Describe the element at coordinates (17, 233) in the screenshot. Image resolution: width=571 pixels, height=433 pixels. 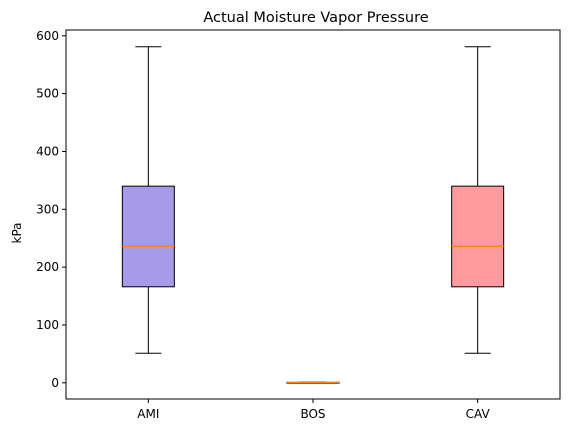
I see `y-axis-label: kPa` at that location.